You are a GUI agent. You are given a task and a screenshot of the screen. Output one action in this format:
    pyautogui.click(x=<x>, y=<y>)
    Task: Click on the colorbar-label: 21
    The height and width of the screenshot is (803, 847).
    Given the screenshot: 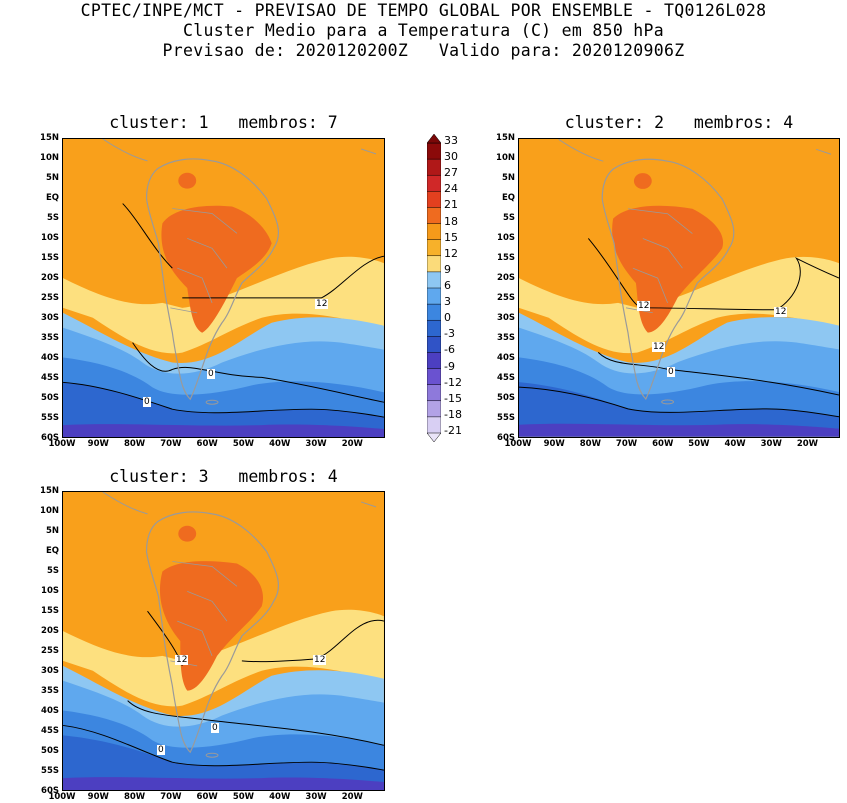 What is the action you would take?
    pyautogui.click(x=451, y=205)
    